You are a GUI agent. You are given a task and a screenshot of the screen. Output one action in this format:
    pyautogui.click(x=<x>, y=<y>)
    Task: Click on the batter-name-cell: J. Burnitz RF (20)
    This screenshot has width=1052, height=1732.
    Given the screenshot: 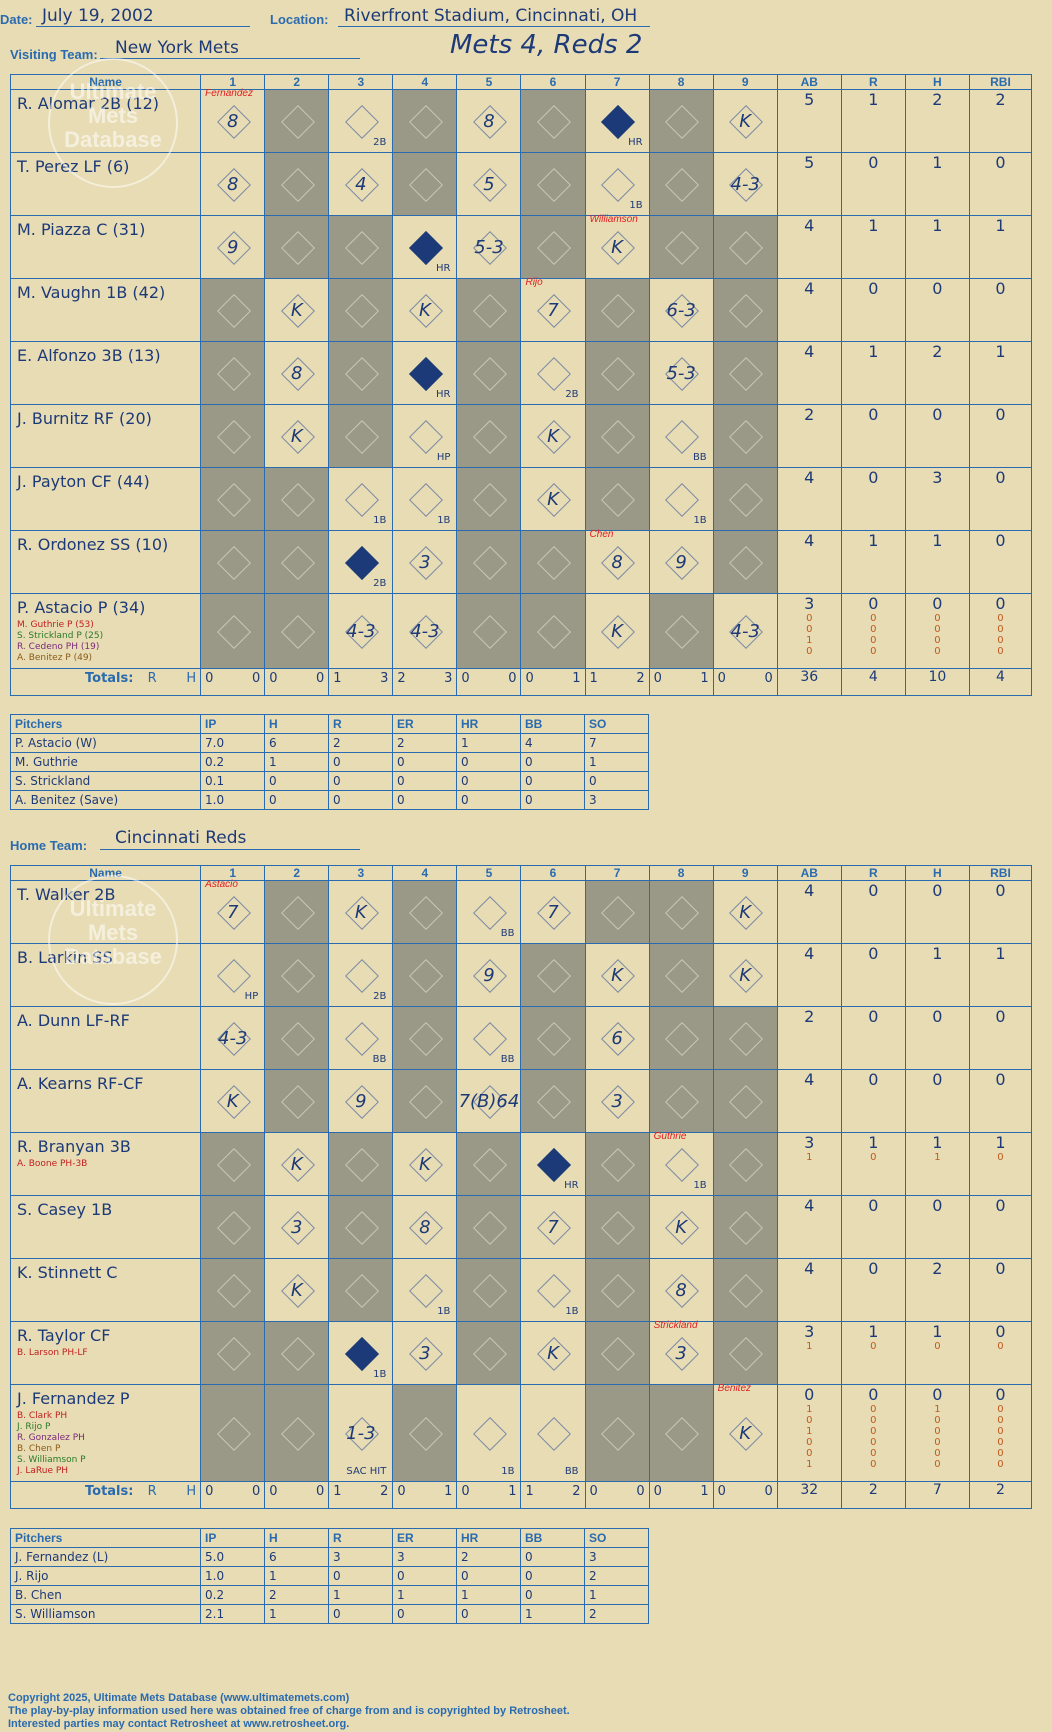 What is the action you would take?
    pyautogui.click(x=105, y=436)
    